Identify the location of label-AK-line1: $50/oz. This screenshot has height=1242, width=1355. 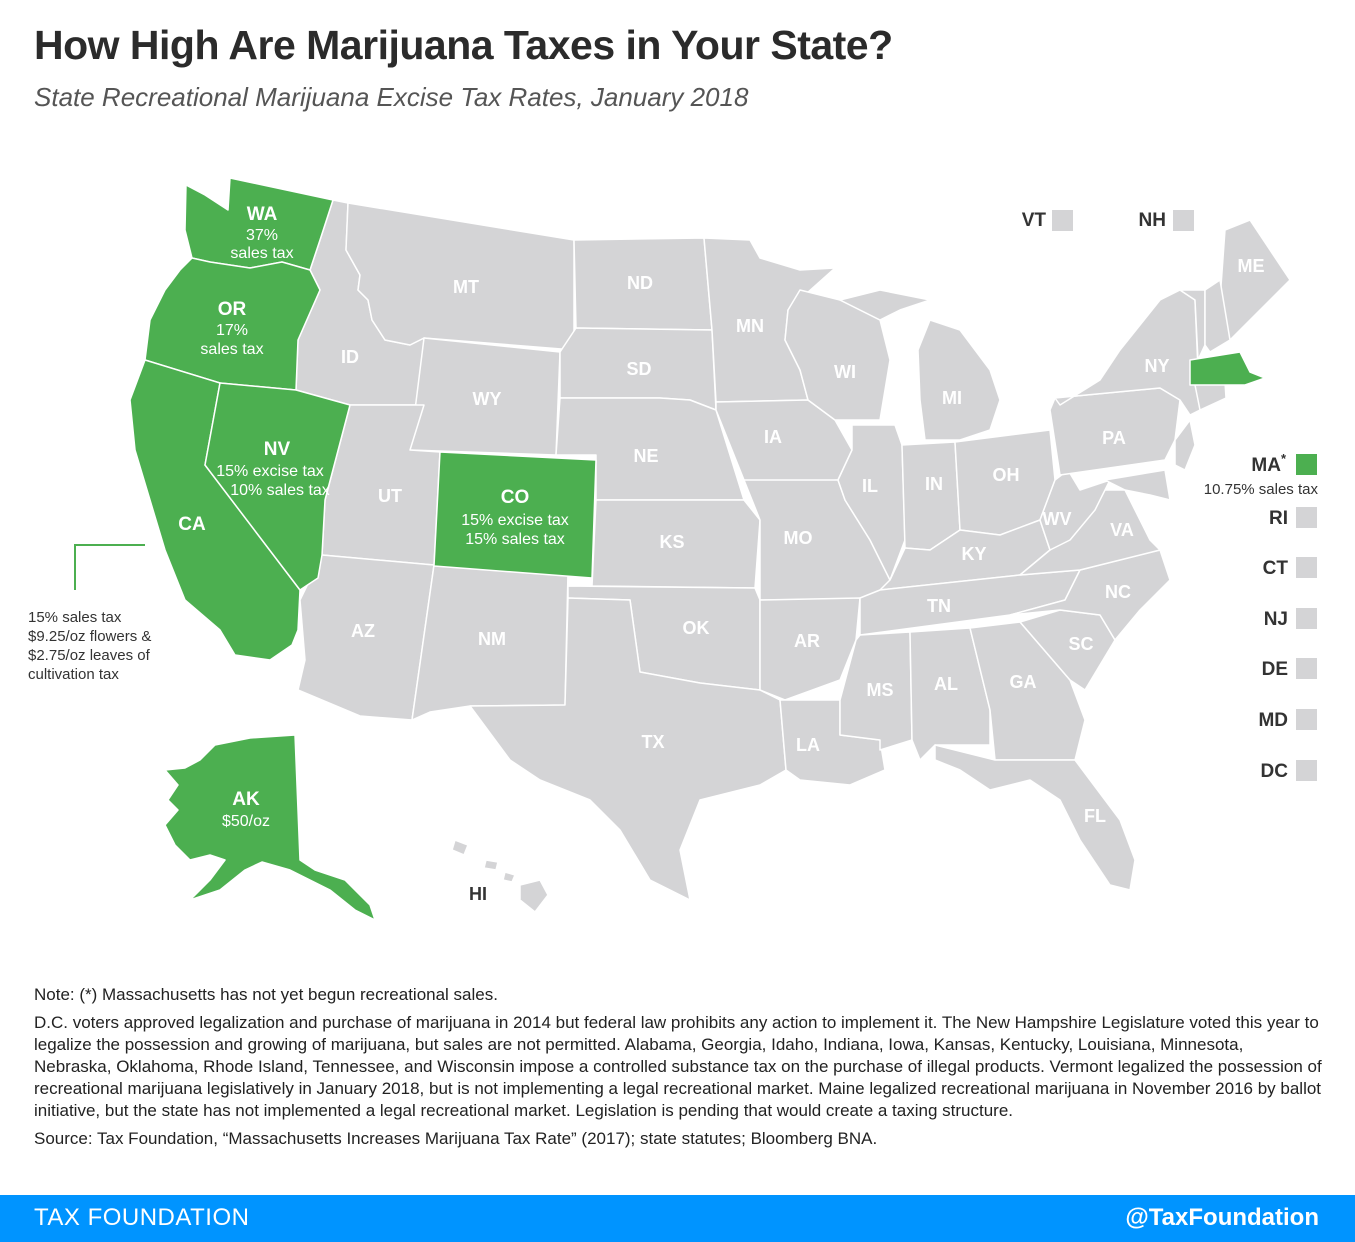
(246, 821).